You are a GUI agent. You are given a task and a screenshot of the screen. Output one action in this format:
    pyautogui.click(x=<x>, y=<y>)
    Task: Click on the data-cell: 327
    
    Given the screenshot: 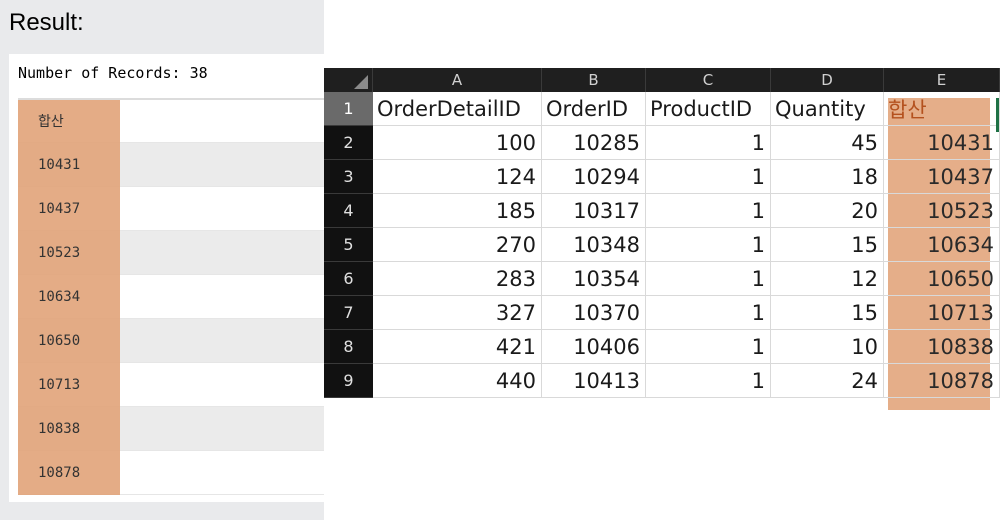 What is the action you would take?
    pyautogui.click(x=457, y=313)
    